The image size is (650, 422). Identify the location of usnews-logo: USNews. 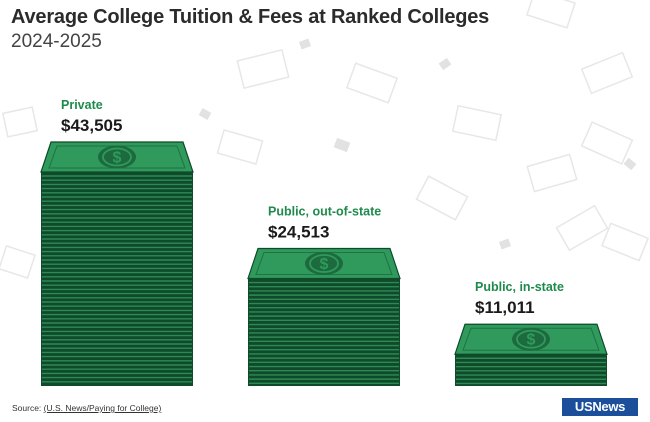
(600, 407).